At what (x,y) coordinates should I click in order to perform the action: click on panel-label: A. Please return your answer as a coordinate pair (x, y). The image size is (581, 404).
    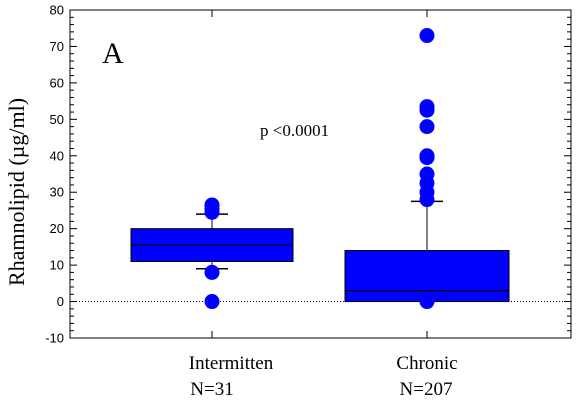
    Looking at the image, I should click on (113, 53).